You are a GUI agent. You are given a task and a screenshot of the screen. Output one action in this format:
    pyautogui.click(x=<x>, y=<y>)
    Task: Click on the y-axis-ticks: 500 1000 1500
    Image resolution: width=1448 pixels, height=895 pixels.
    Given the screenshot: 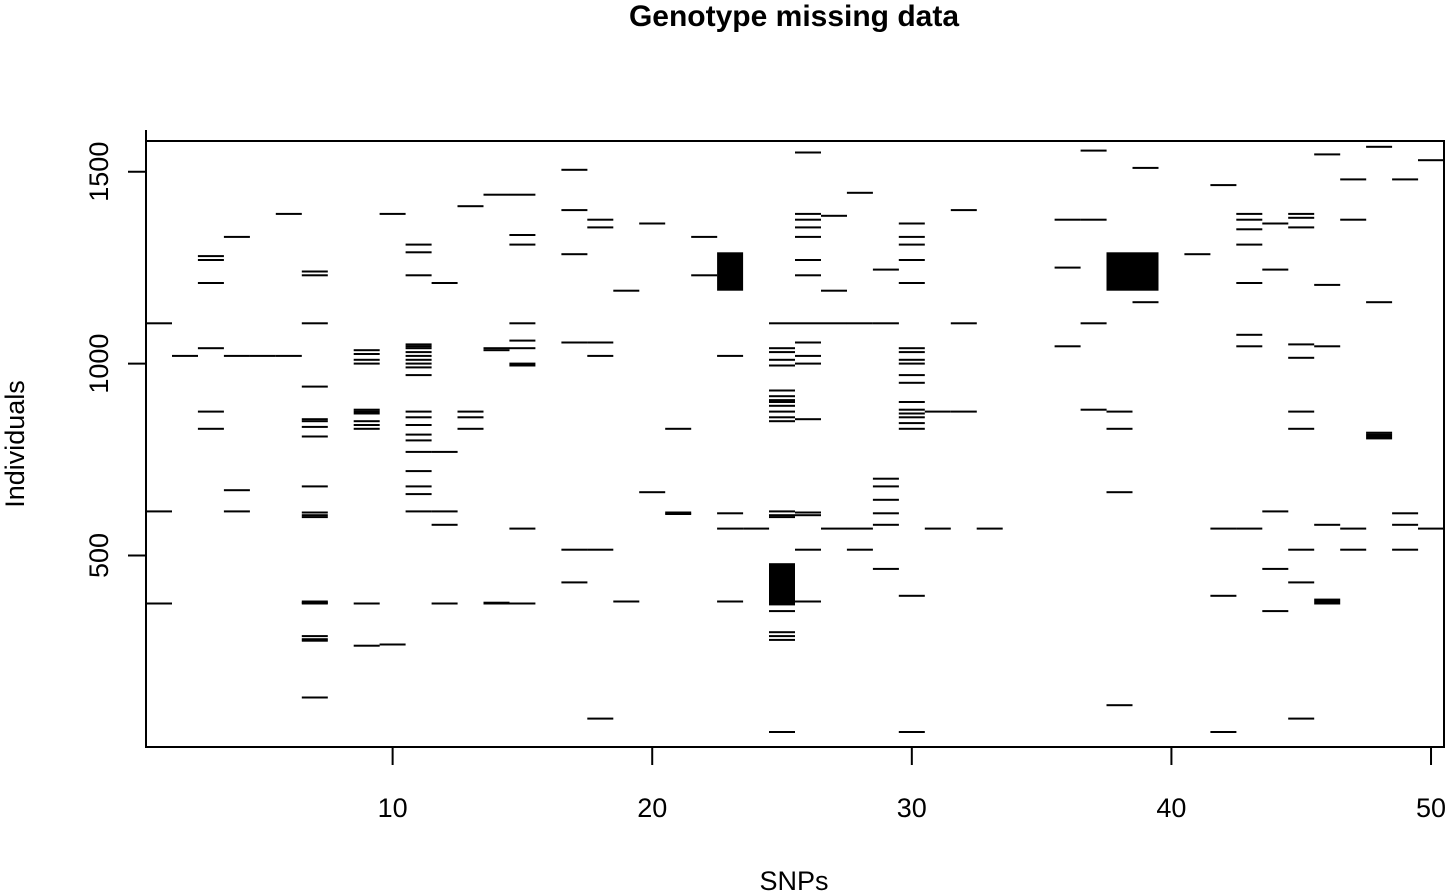 What is the action you would take?
    pyautogui.click(x=115, y=360)
    